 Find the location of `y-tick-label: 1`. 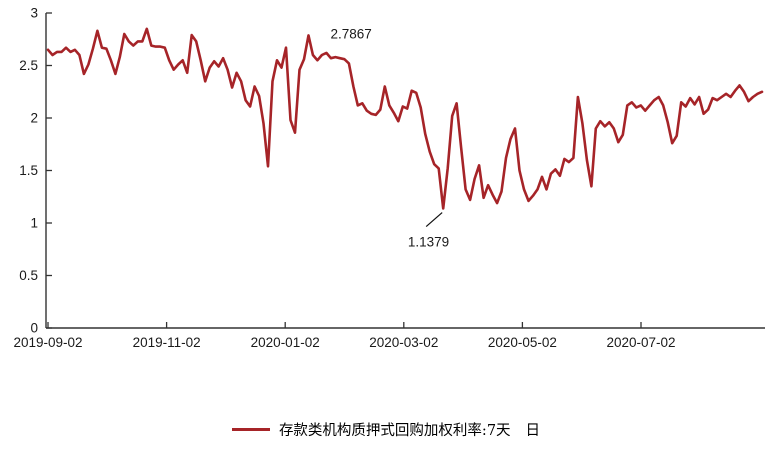

y-tick-label: 1 is located at coordinates (34, 223).